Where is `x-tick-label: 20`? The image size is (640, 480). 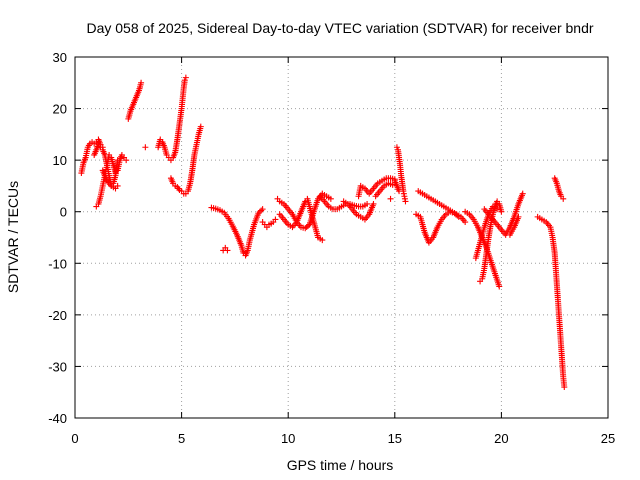 x-tick-label: 20 is located at coordinates (501, 438).